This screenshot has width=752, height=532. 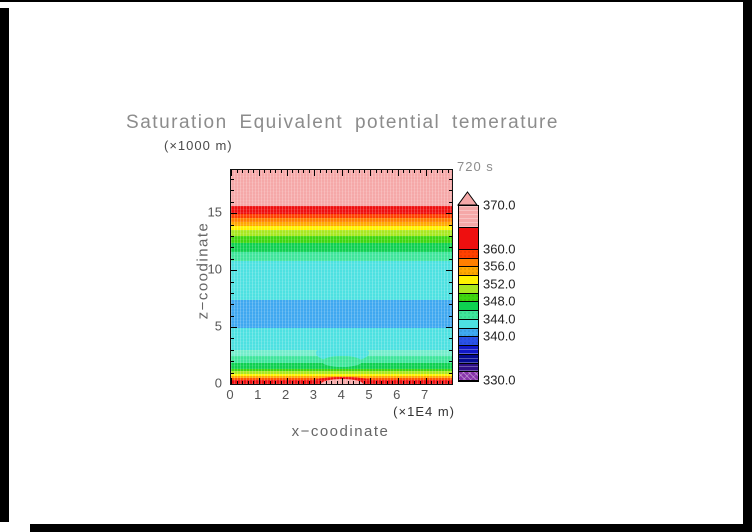 What do you see at coordinates (467, 198) in the screenshot?
I see `colorbar-overflow-arrow-icon` at bounding box center [467, 198].